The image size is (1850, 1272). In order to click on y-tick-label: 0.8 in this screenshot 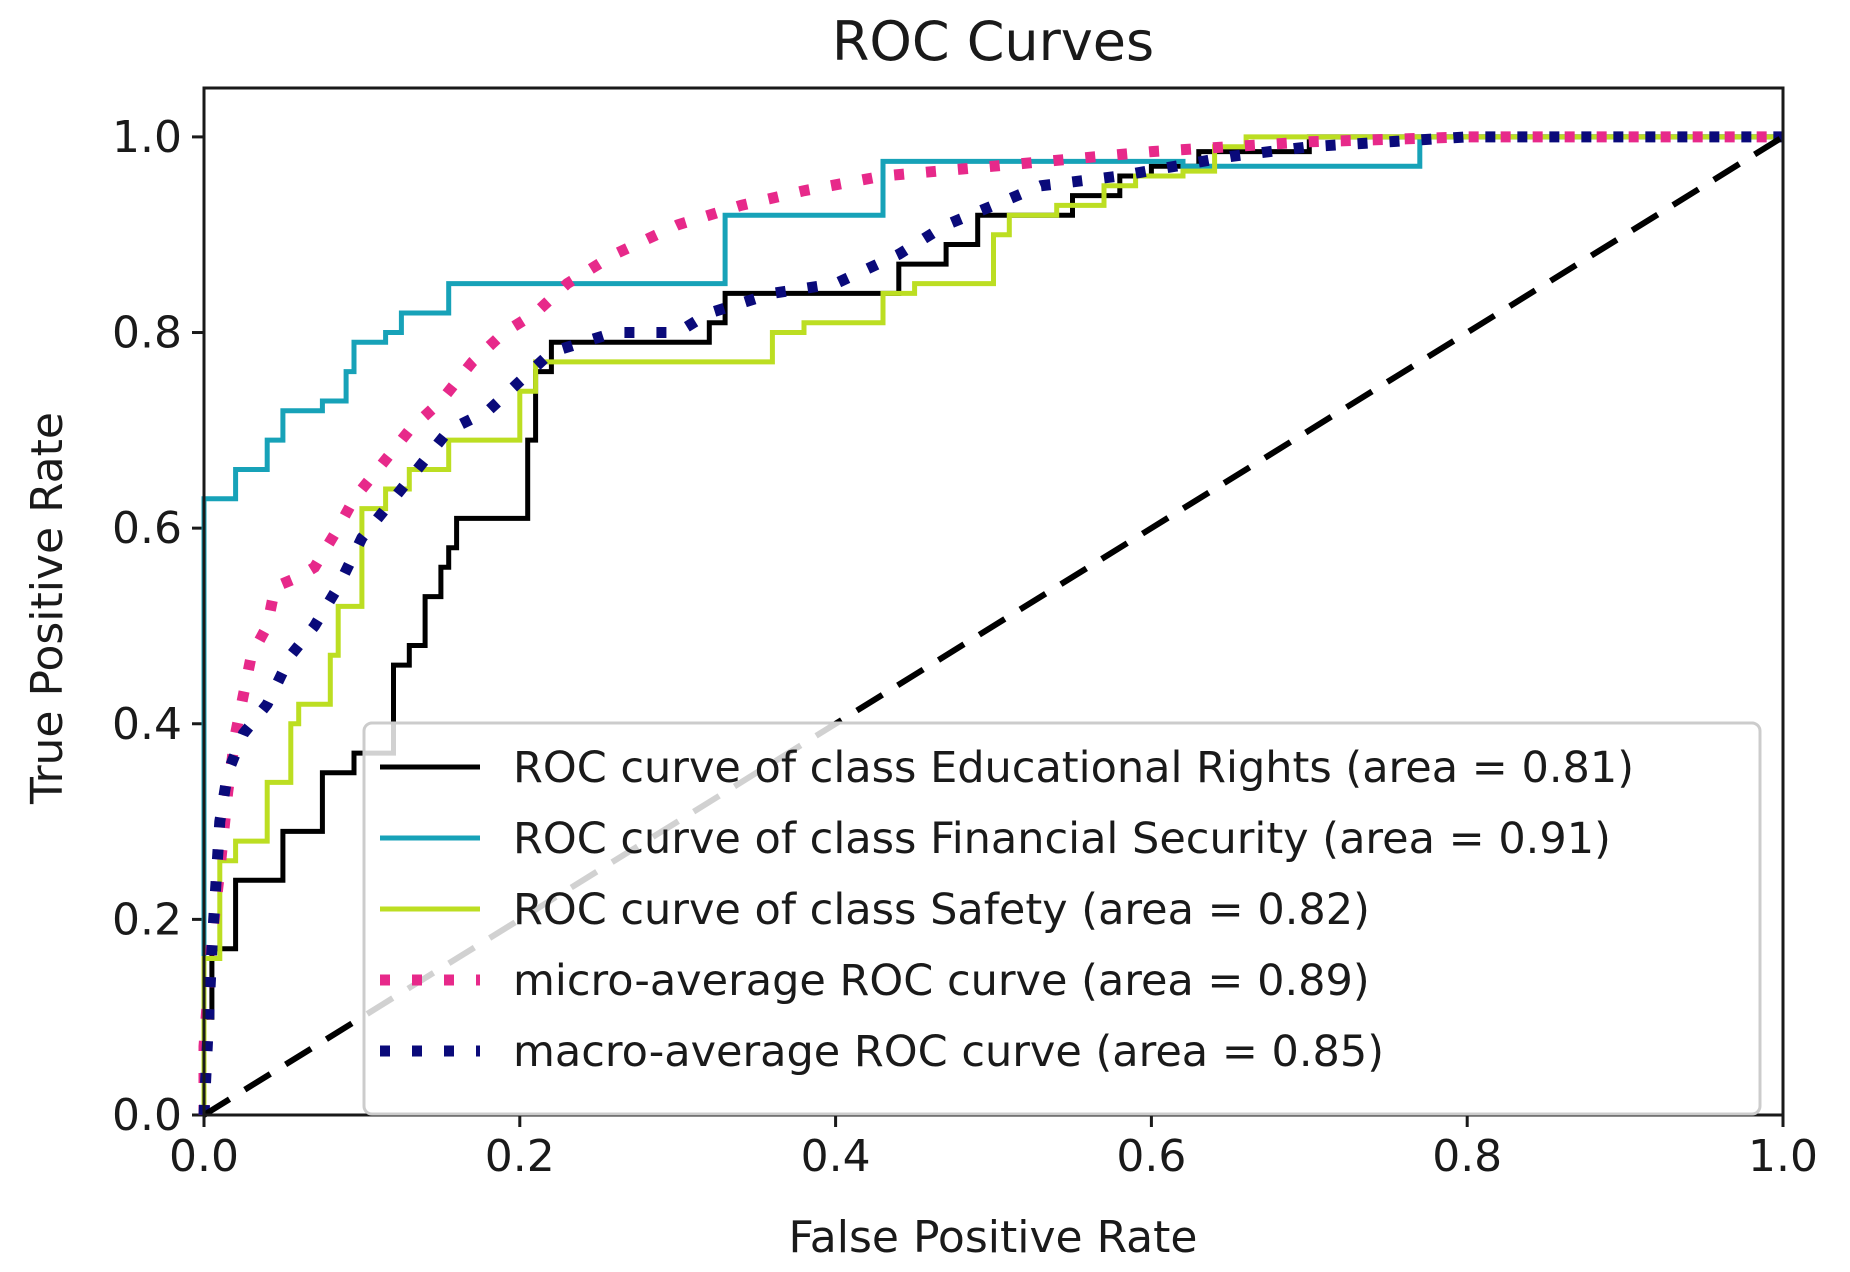, I will do `click(147, 333)`.